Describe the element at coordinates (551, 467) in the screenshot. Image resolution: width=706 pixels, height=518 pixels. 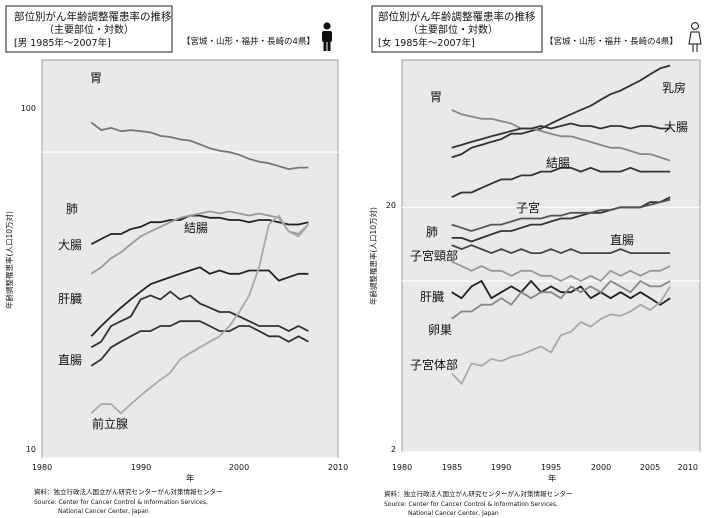
I see `female-xtick-1995: 1995` at that location.